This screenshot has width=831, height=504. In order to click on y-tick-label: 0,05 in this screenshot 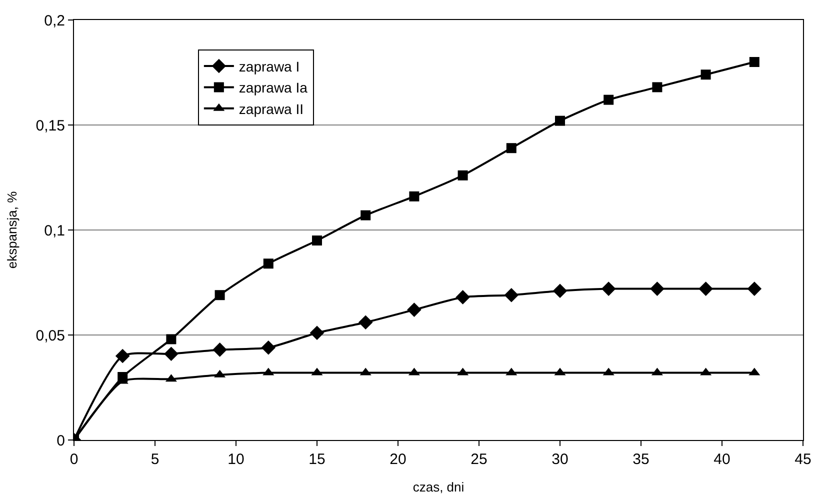, I will do `click(50, 335)`.